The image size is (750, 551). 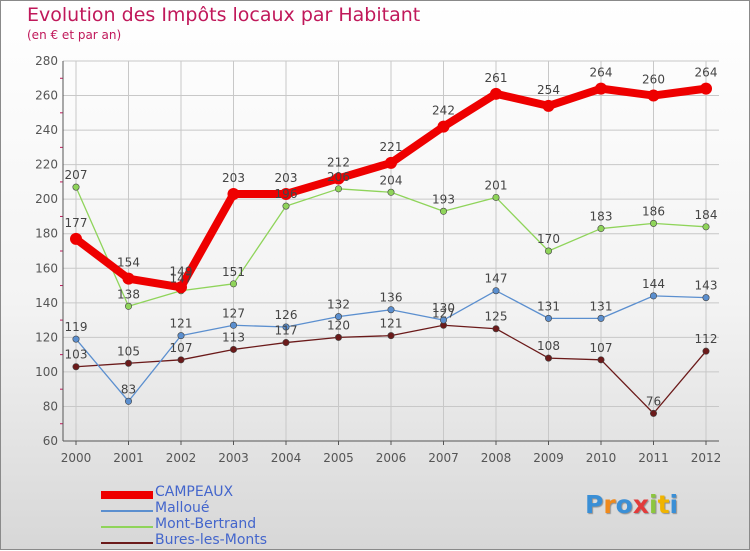 What do you see at coordinates (653, 80) in the screenshot?
I see `data-label-campeaux: 260` at bounding box center [653, 80].